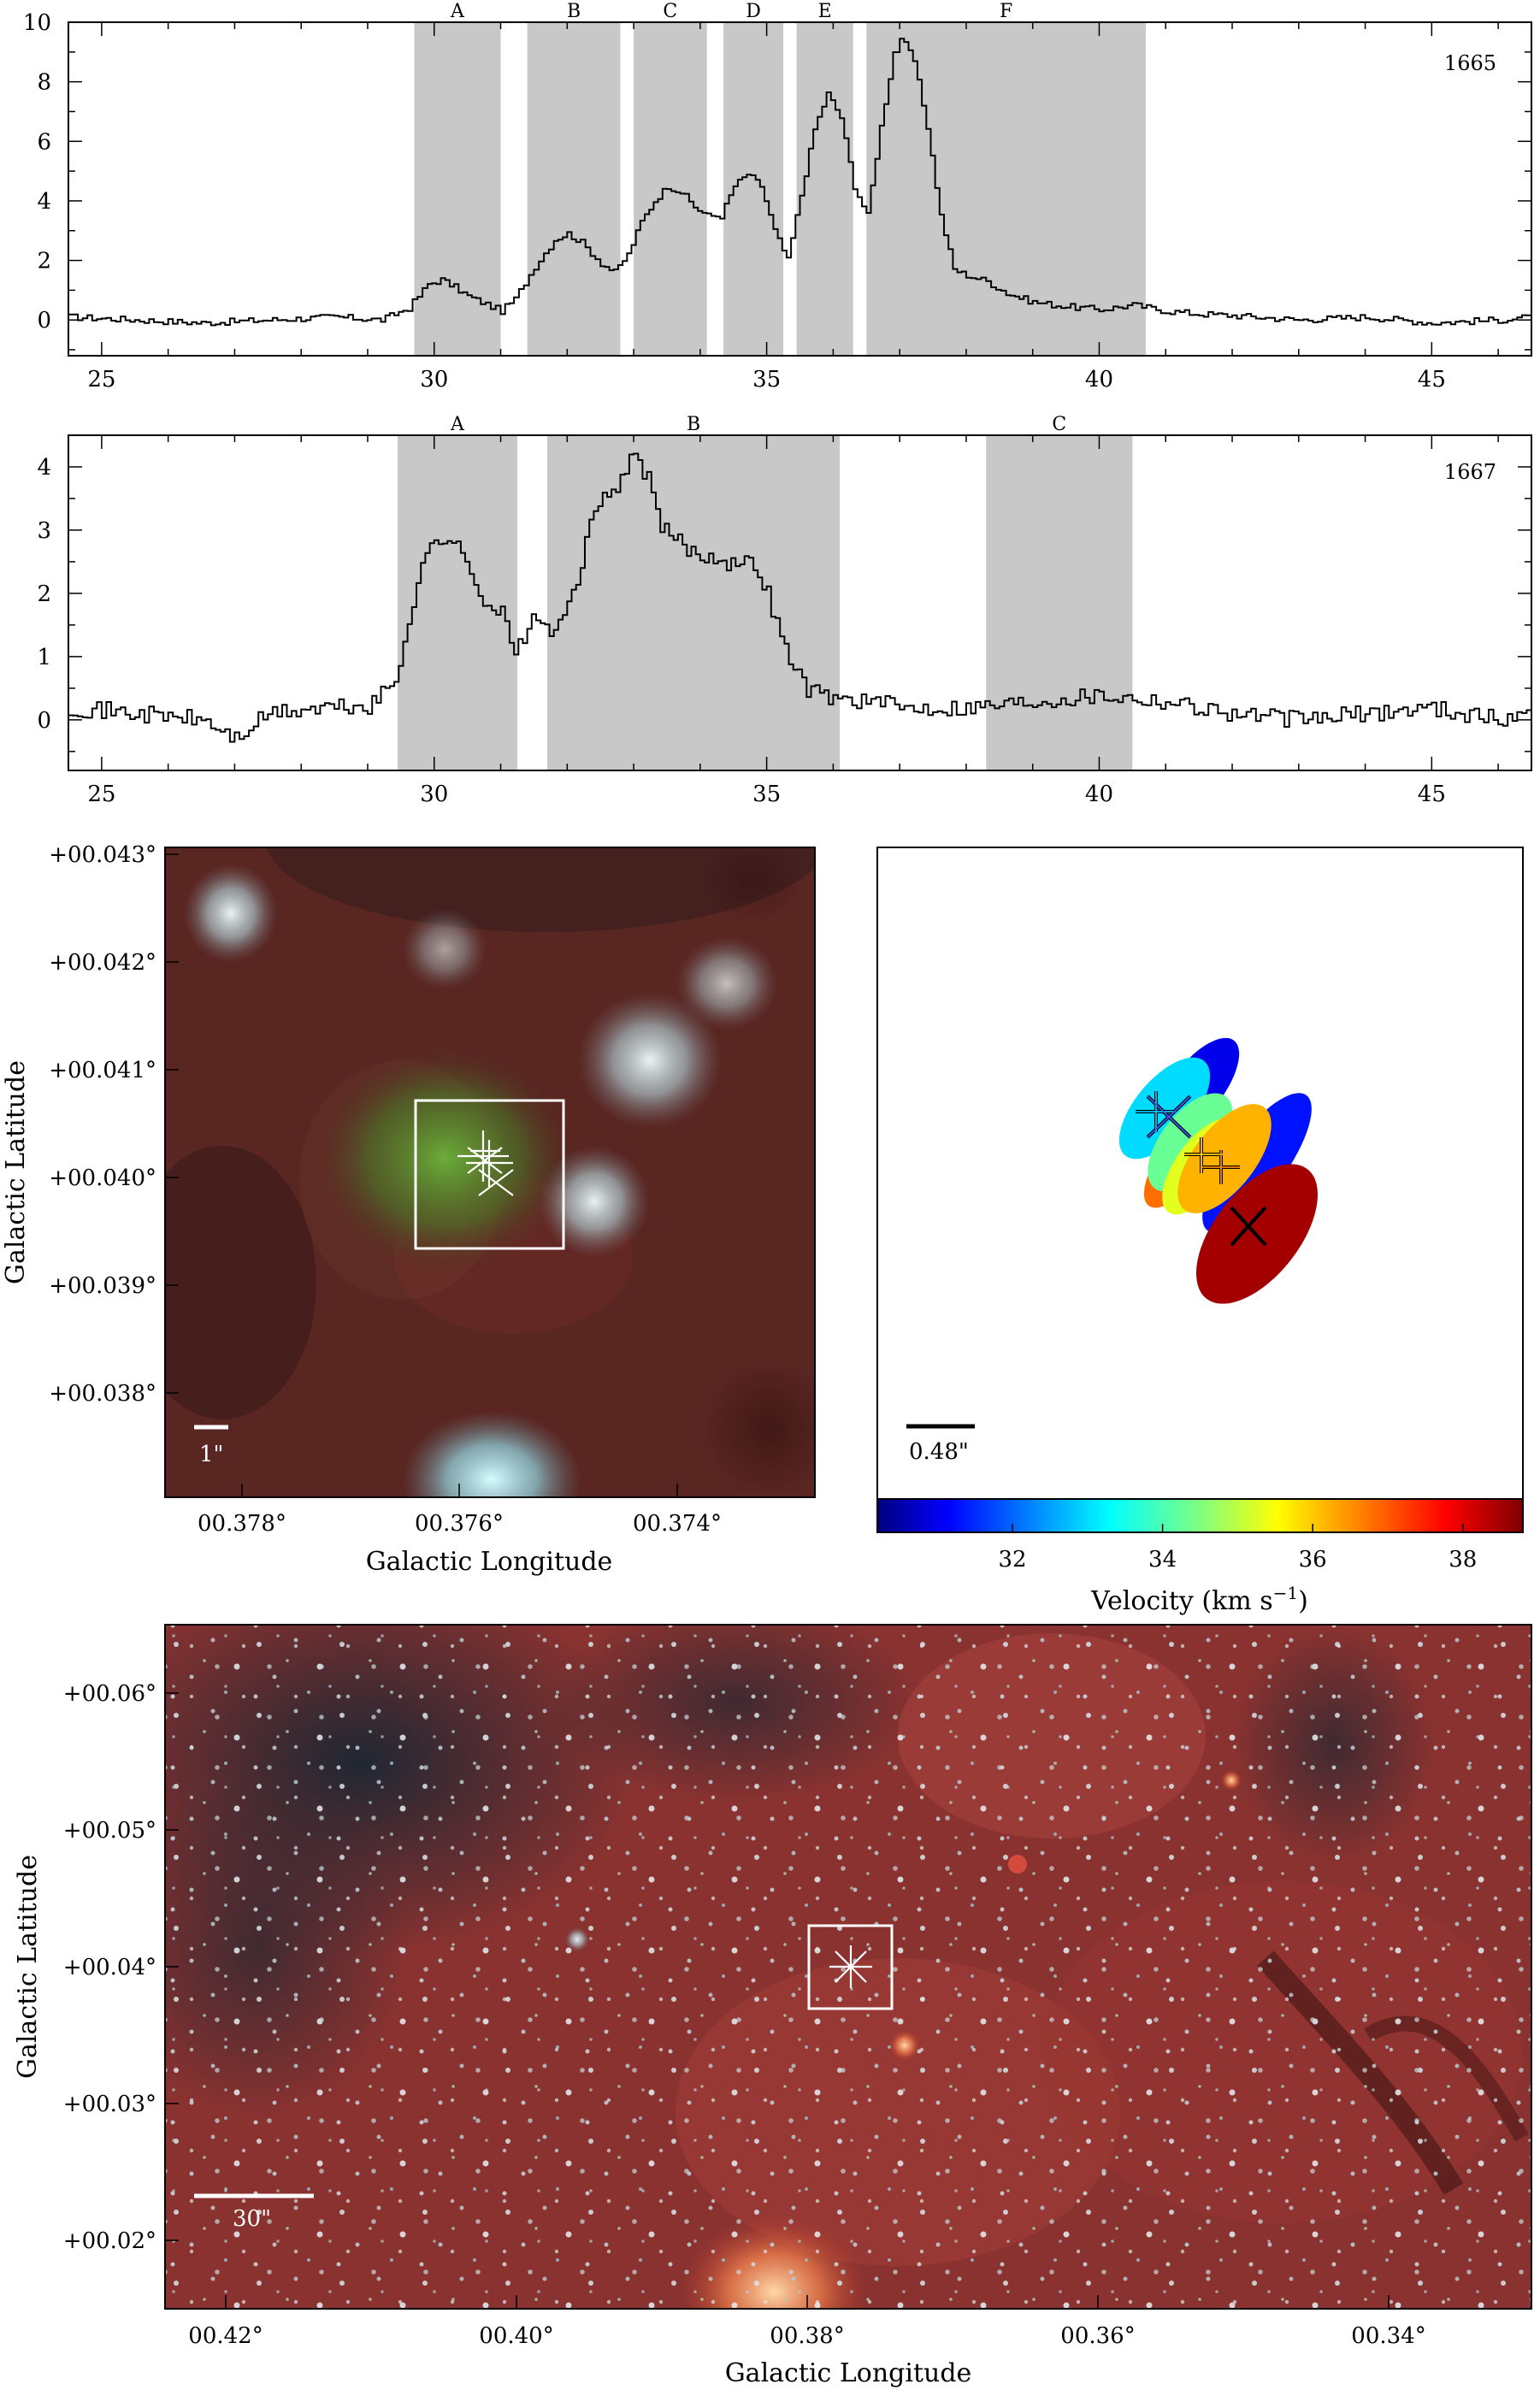 The height and width of the screenshot is (2390, 1540). I want to click on band-label-e: E, so click(825, 11).